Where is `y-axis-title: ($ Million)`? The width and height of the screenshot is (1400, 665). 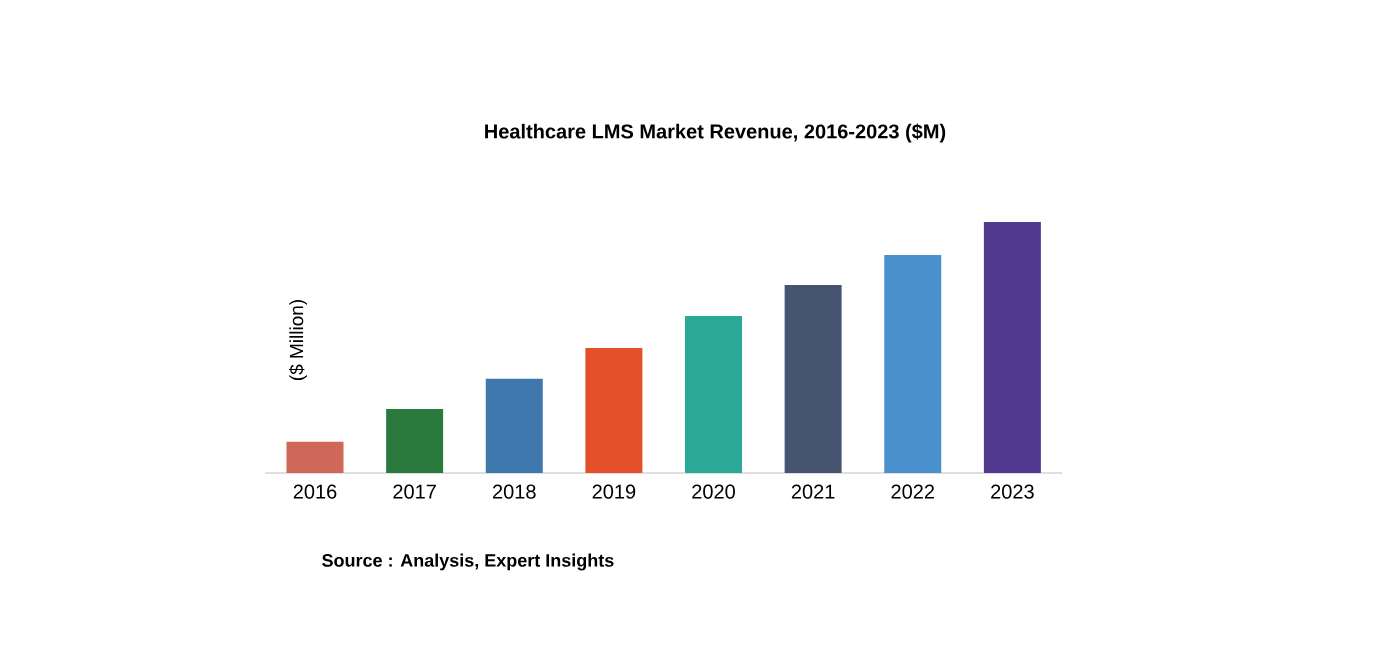
y-axis-title: ($ Million) is located at coordinates (298, 340).